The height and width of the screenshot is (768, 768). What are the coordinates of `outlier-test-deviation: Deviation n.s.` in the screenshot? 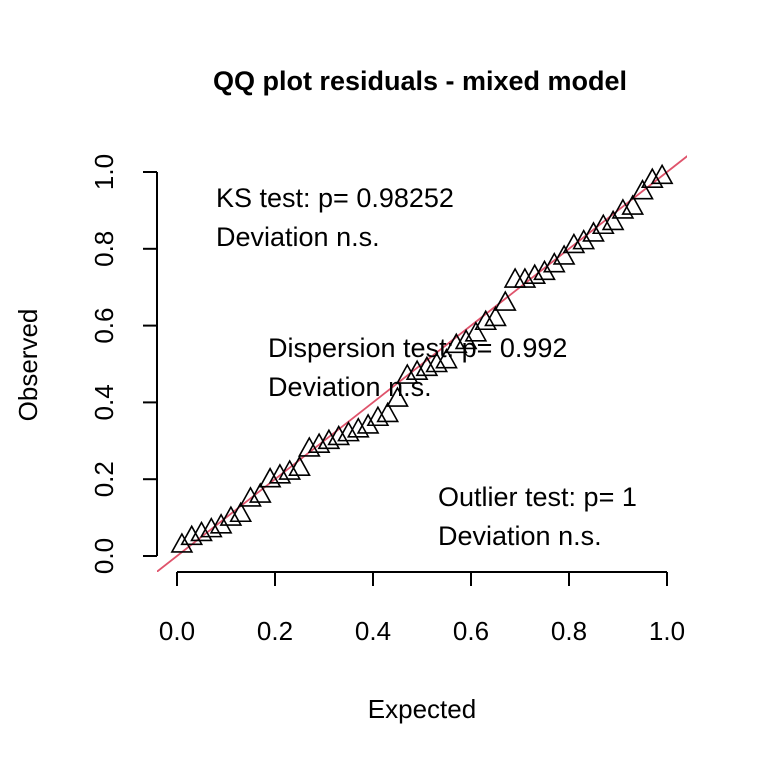 It's located at (520, 536).